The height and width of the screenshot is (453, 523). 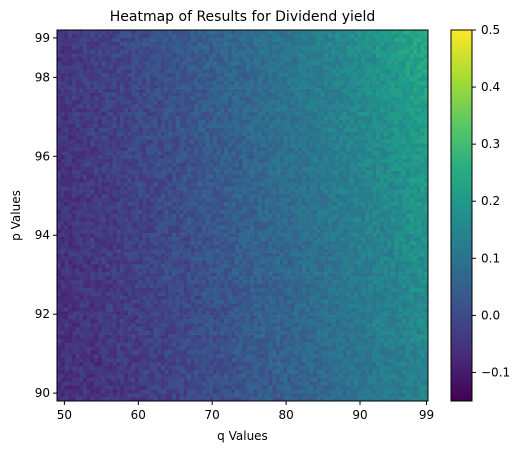 I want to click on colorbar, so click(x=461, y=215).